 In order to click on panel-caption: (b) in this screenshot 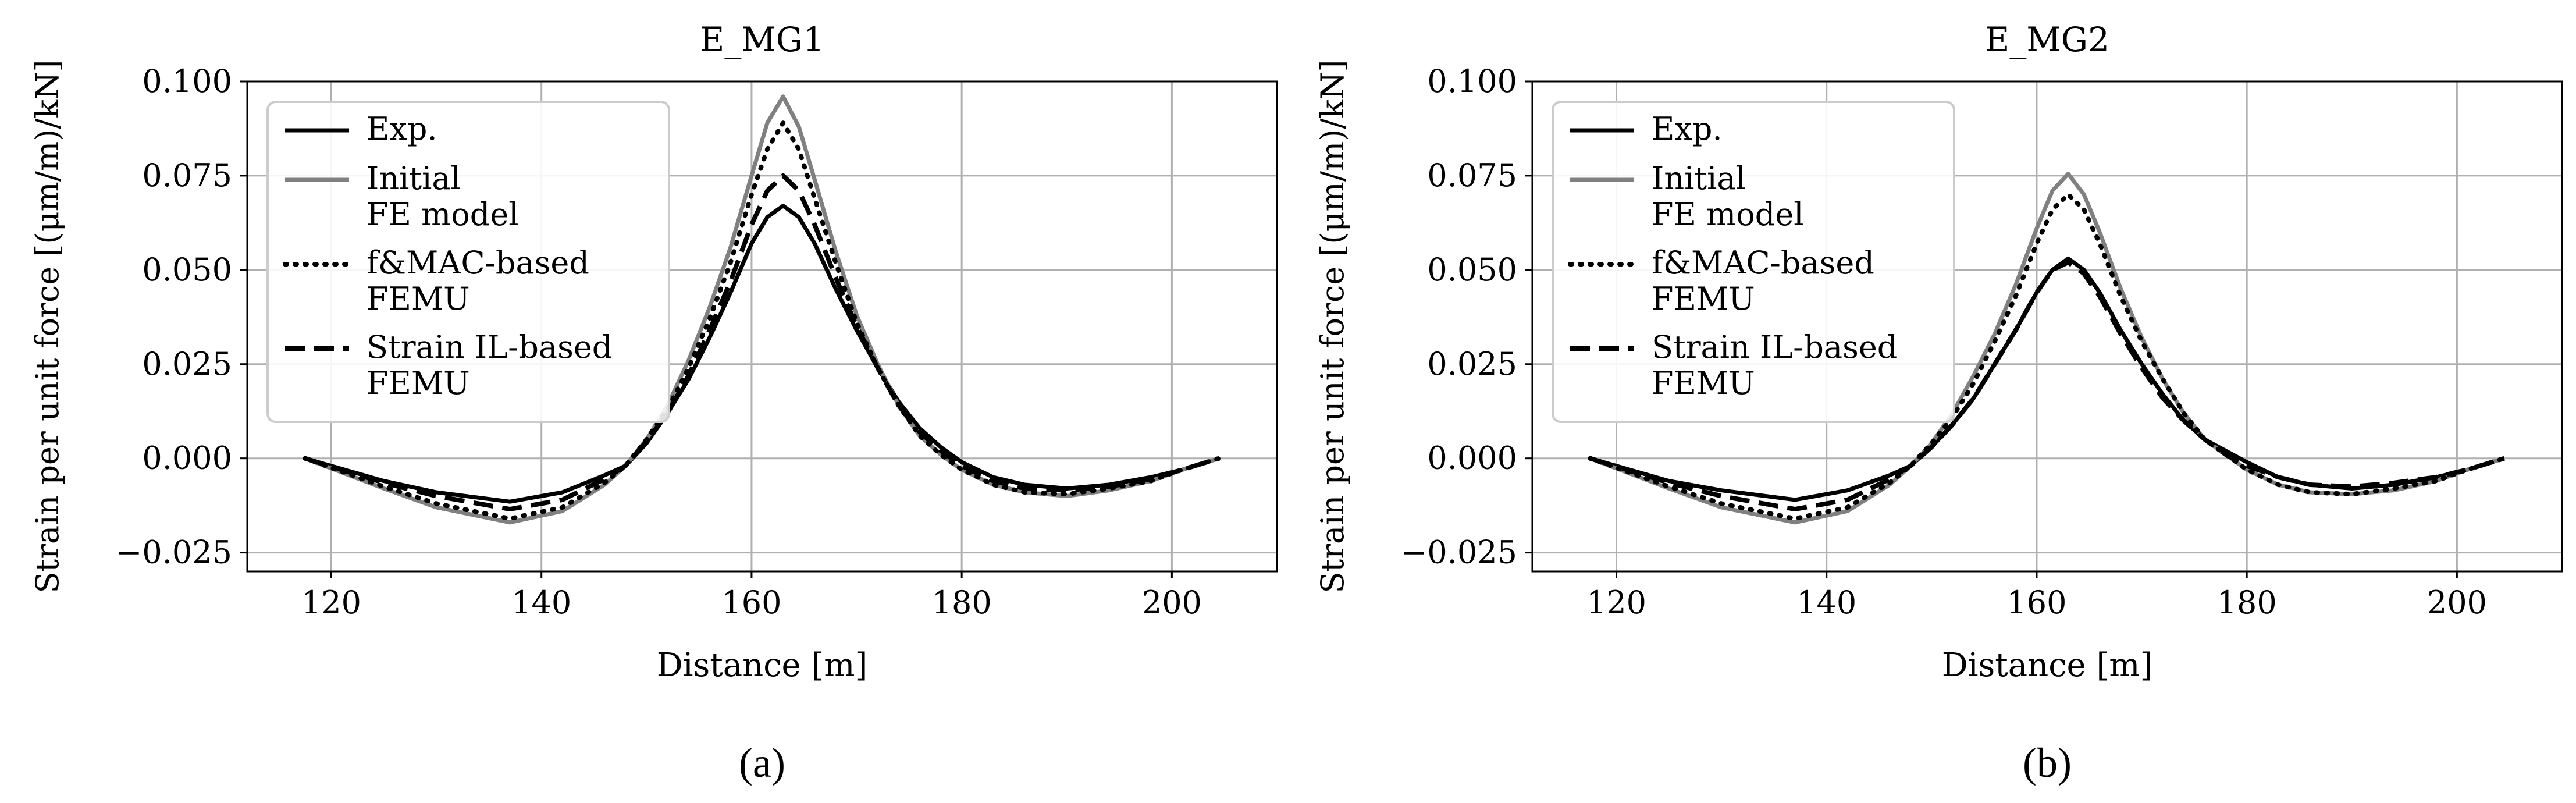, I will do `click(2048, 763)`.